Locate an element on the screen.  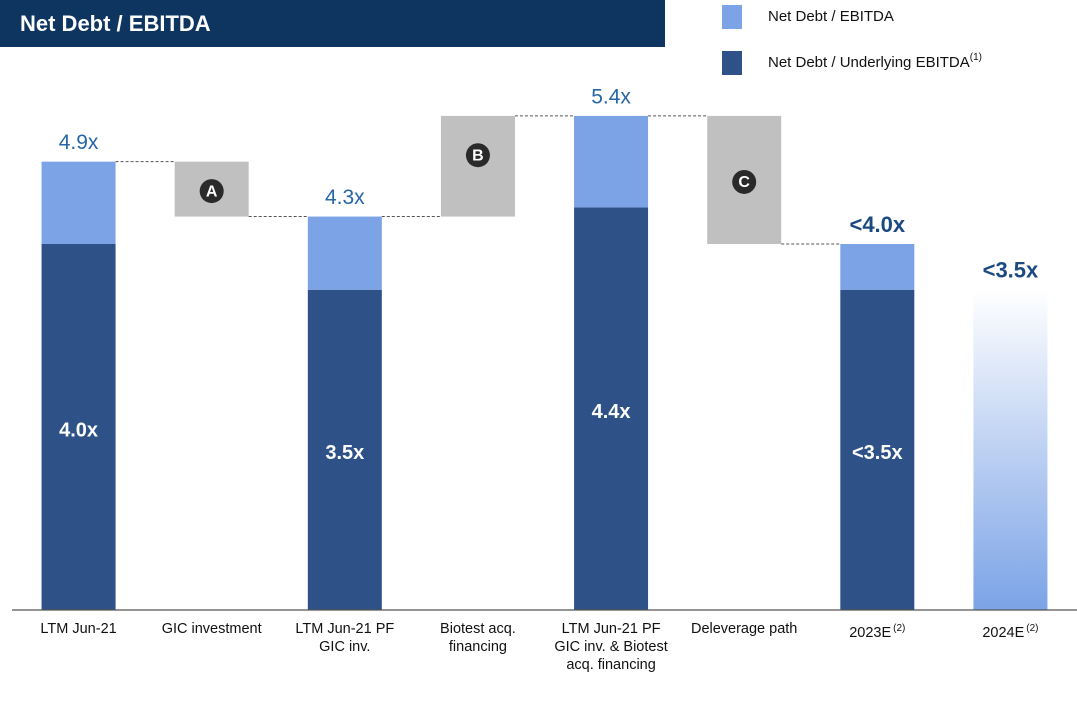
category-text: Deleverage path is located at coordinates (744, 629).